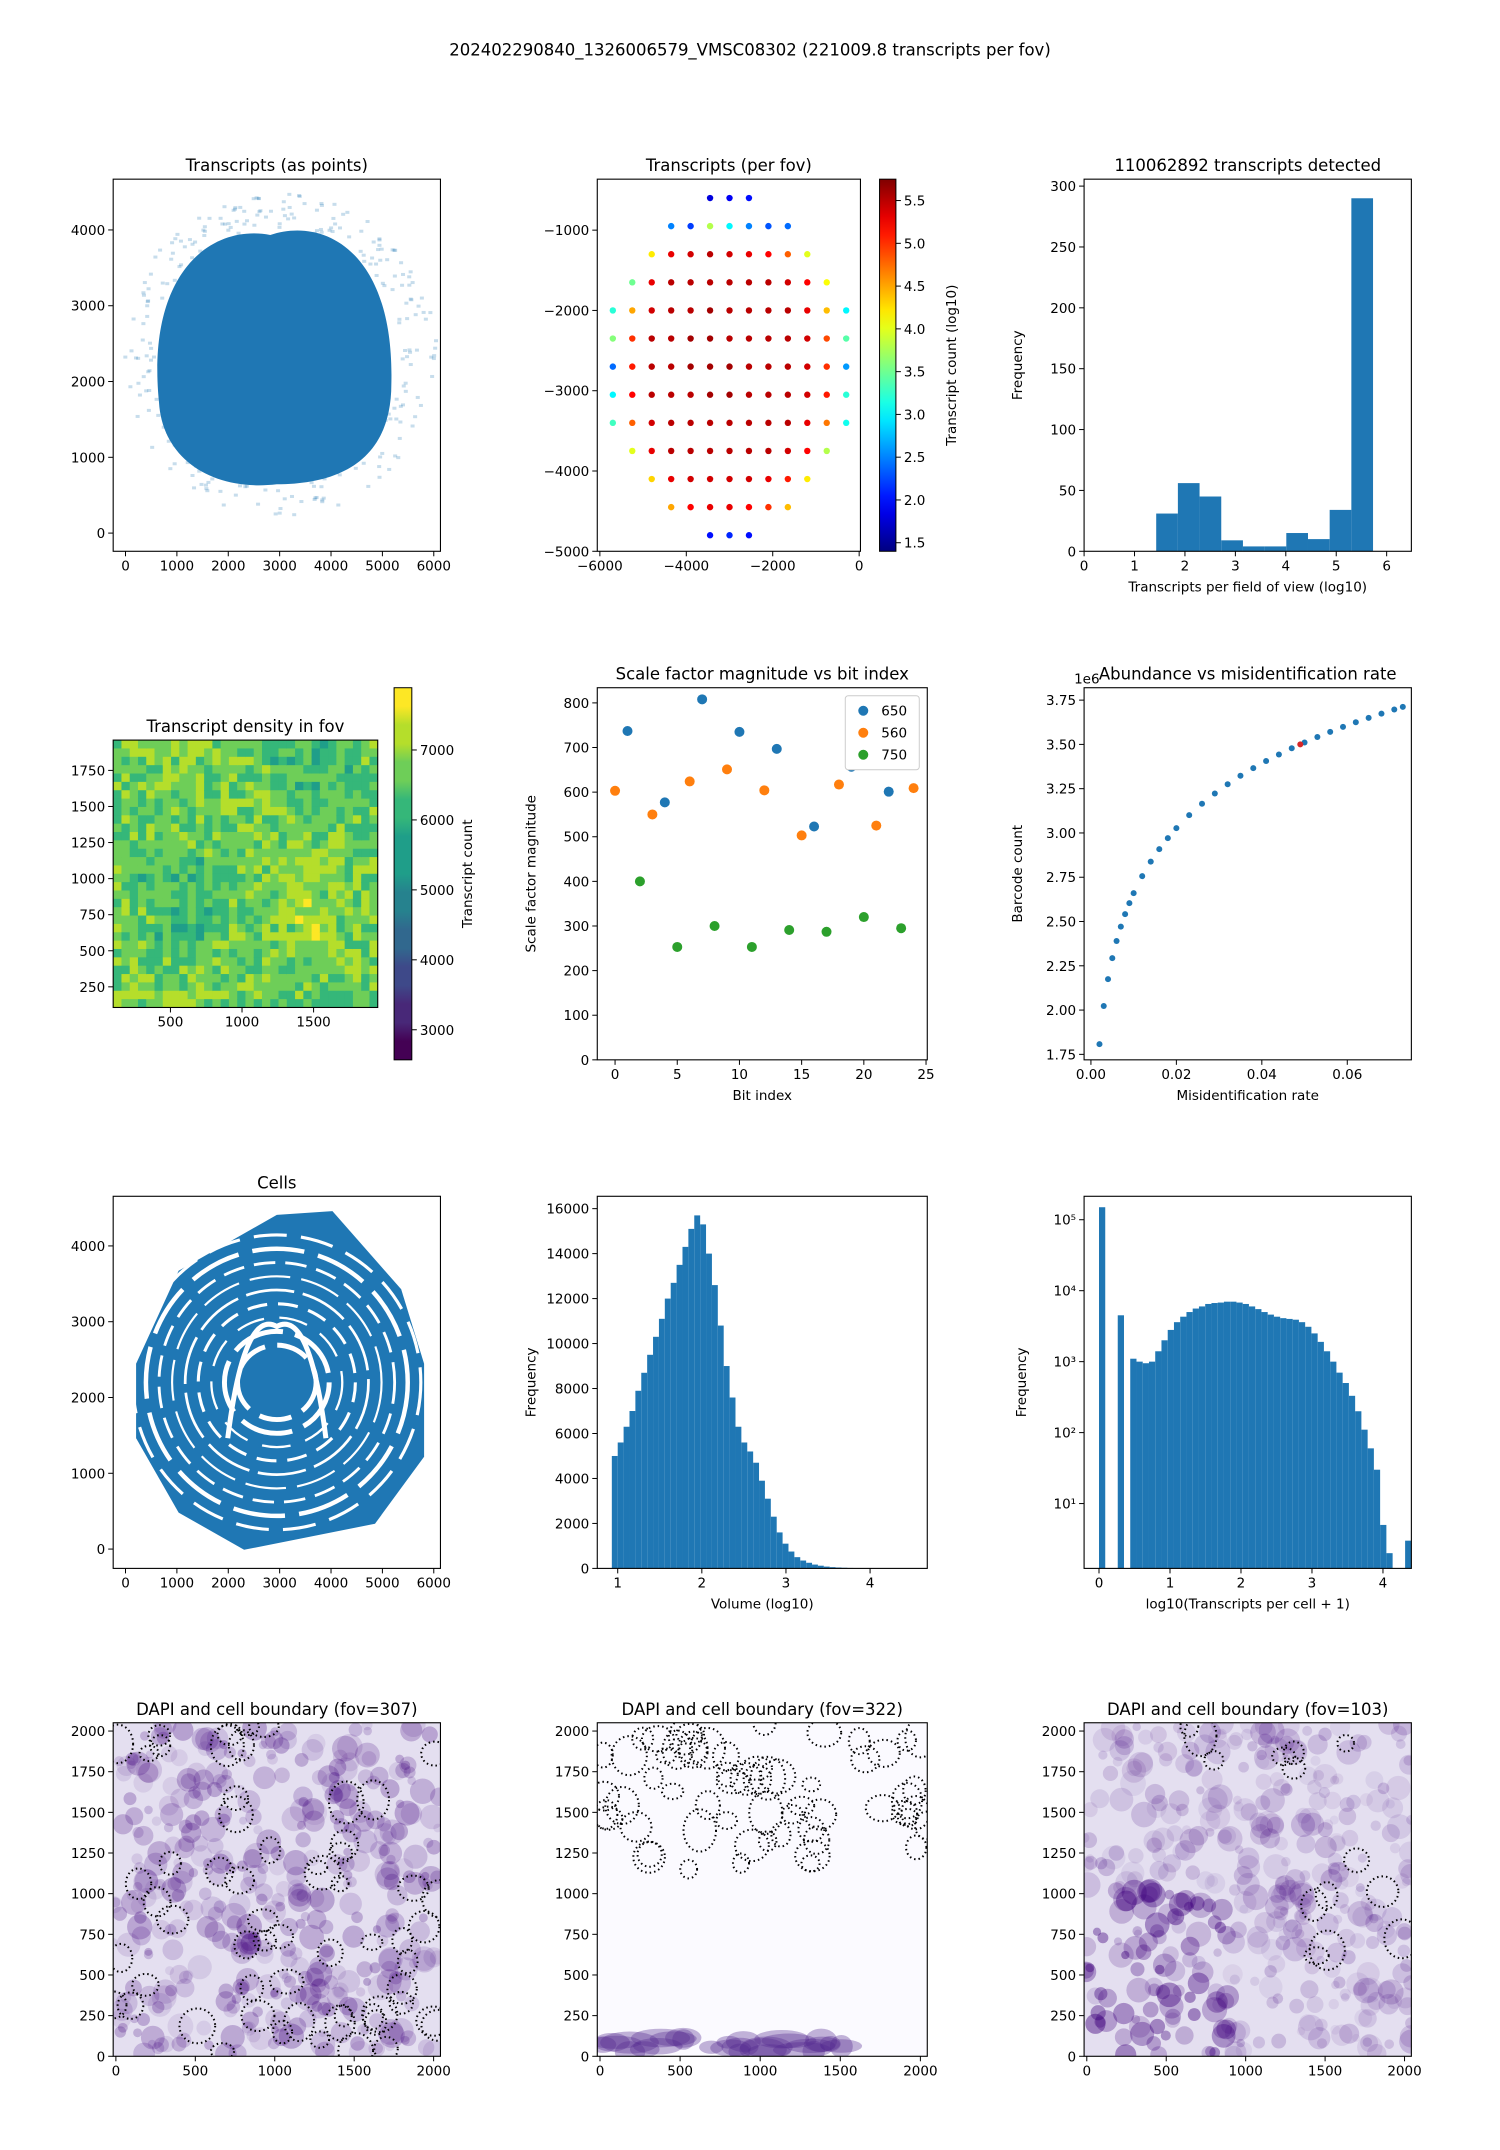 The width and height of the screenshot is (1500, 2150). Describe the element at coordinates (1248, 1889) in the screenshot. I see `dapi-bg` at that location.